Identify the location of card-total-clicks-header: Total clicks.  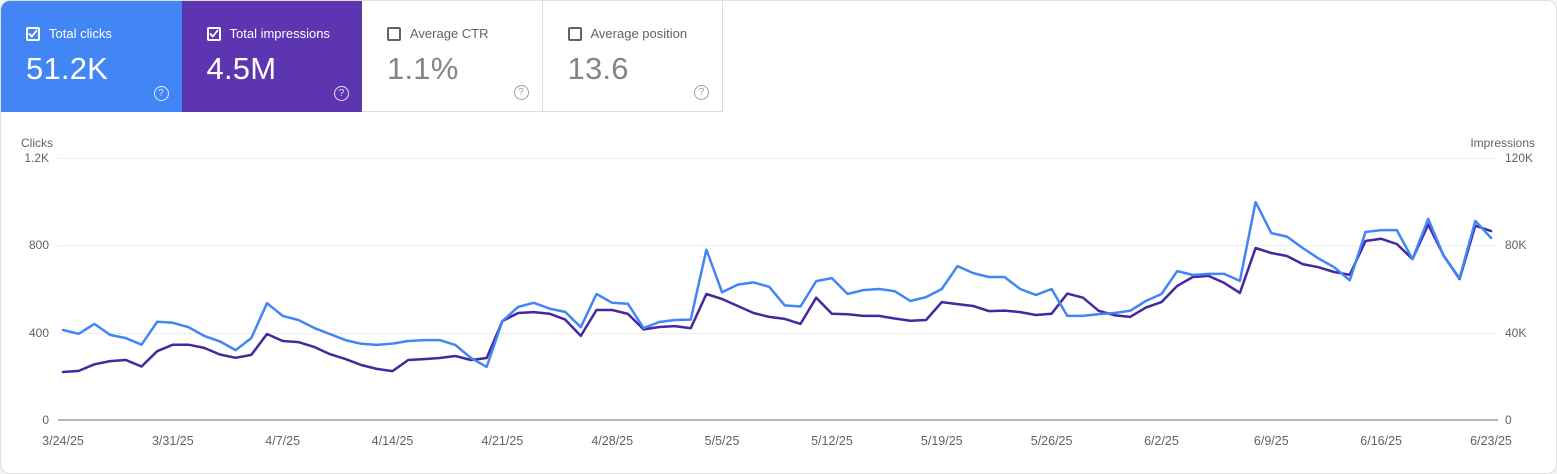
(104, 33).